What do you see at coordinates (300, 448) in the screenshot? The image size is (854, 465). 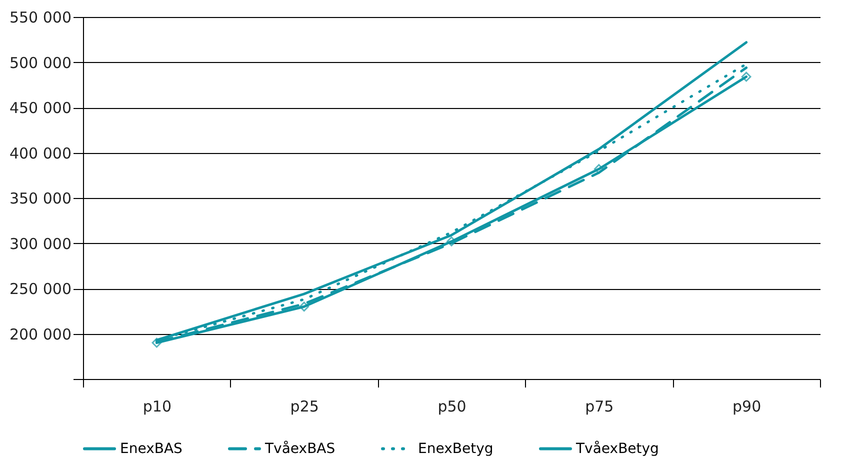 I see `legend-label: TvåexBAS` at bounding box center [300, 448].